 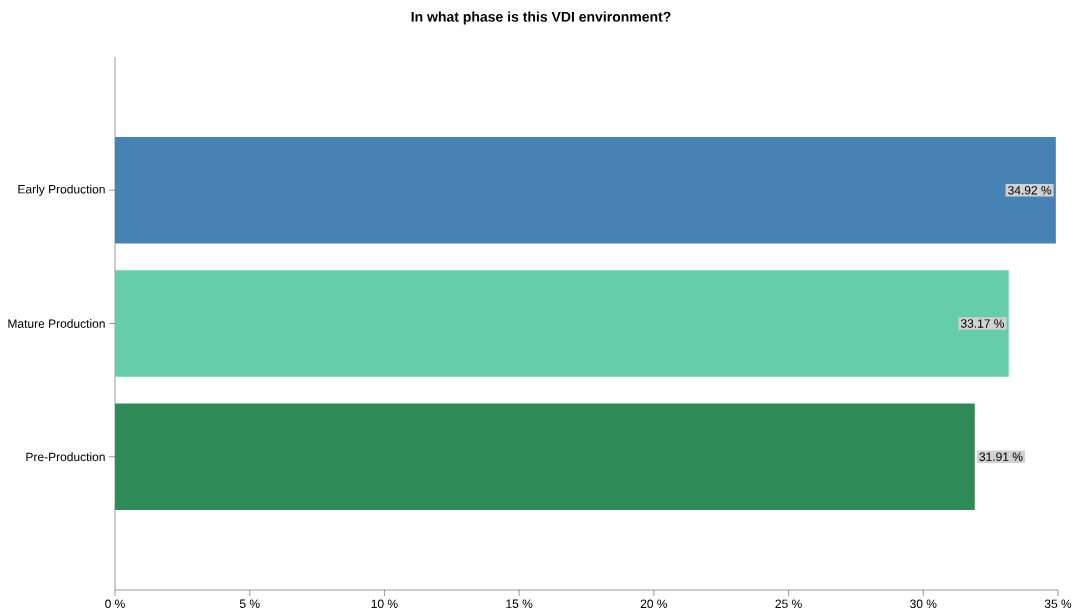 I want to click on x-tick-label: 15 %, so click(x=519, y=603).